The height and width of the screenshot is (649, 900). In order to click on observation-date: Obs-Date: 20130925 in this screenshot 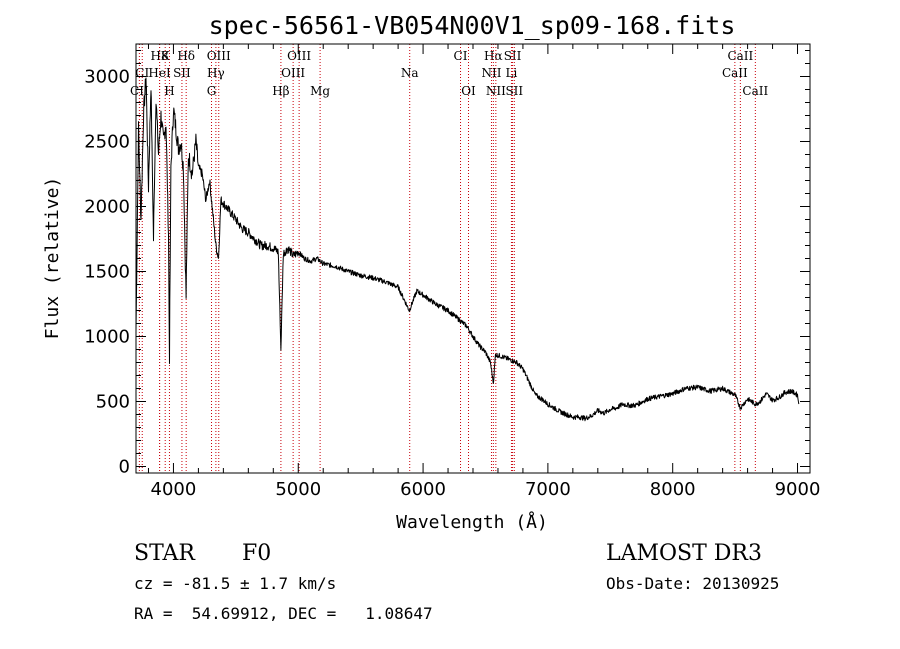, I will do `click(692, 583)`.